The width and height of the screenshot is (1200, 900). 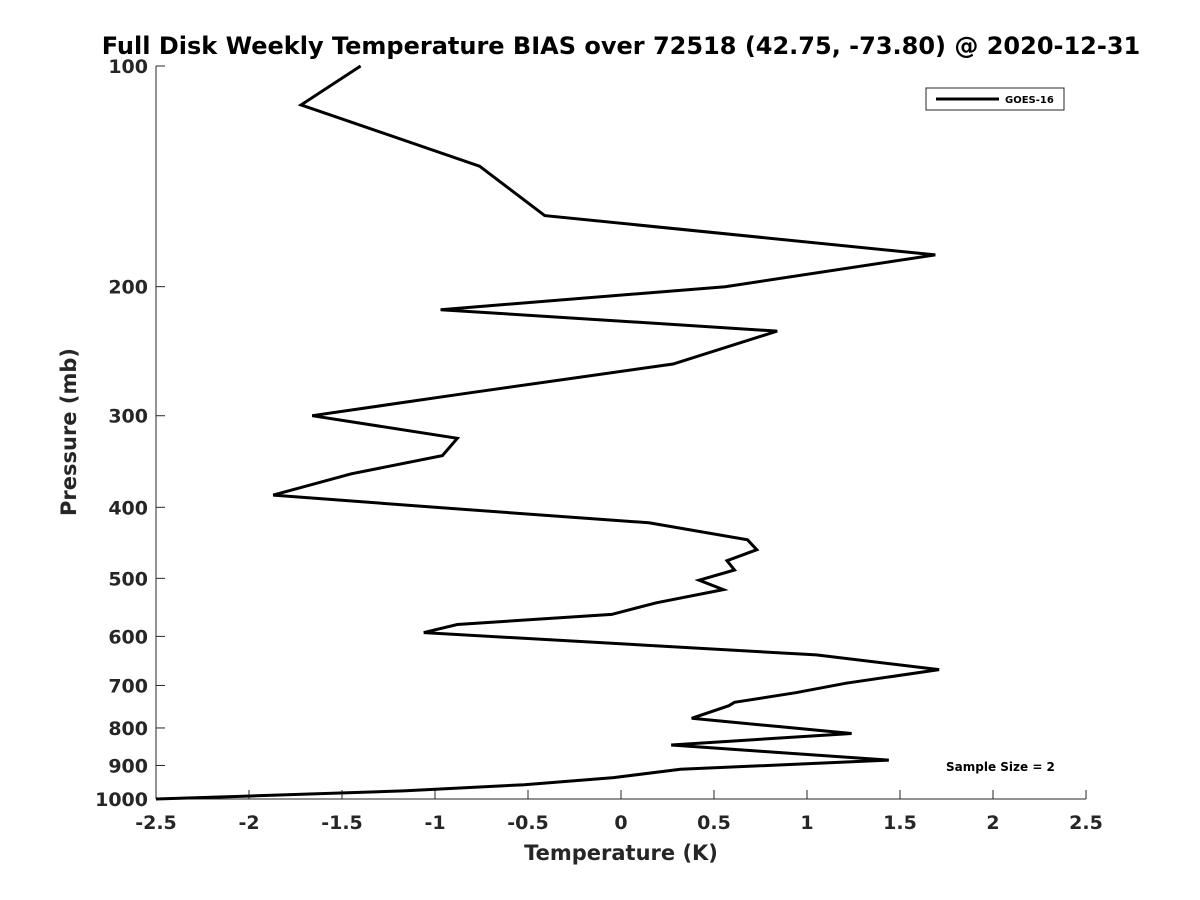 I want to click on y-tick-label: 400, so click(x=128, y=508).